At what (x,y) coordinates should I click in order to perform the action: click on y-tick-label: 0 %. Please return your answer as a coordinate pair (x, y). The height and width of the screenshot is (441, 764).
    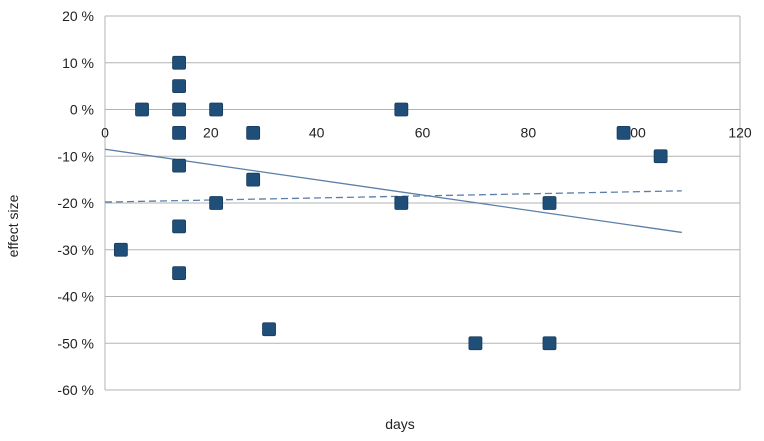
    Looking at the image, I should click on (82, 110).